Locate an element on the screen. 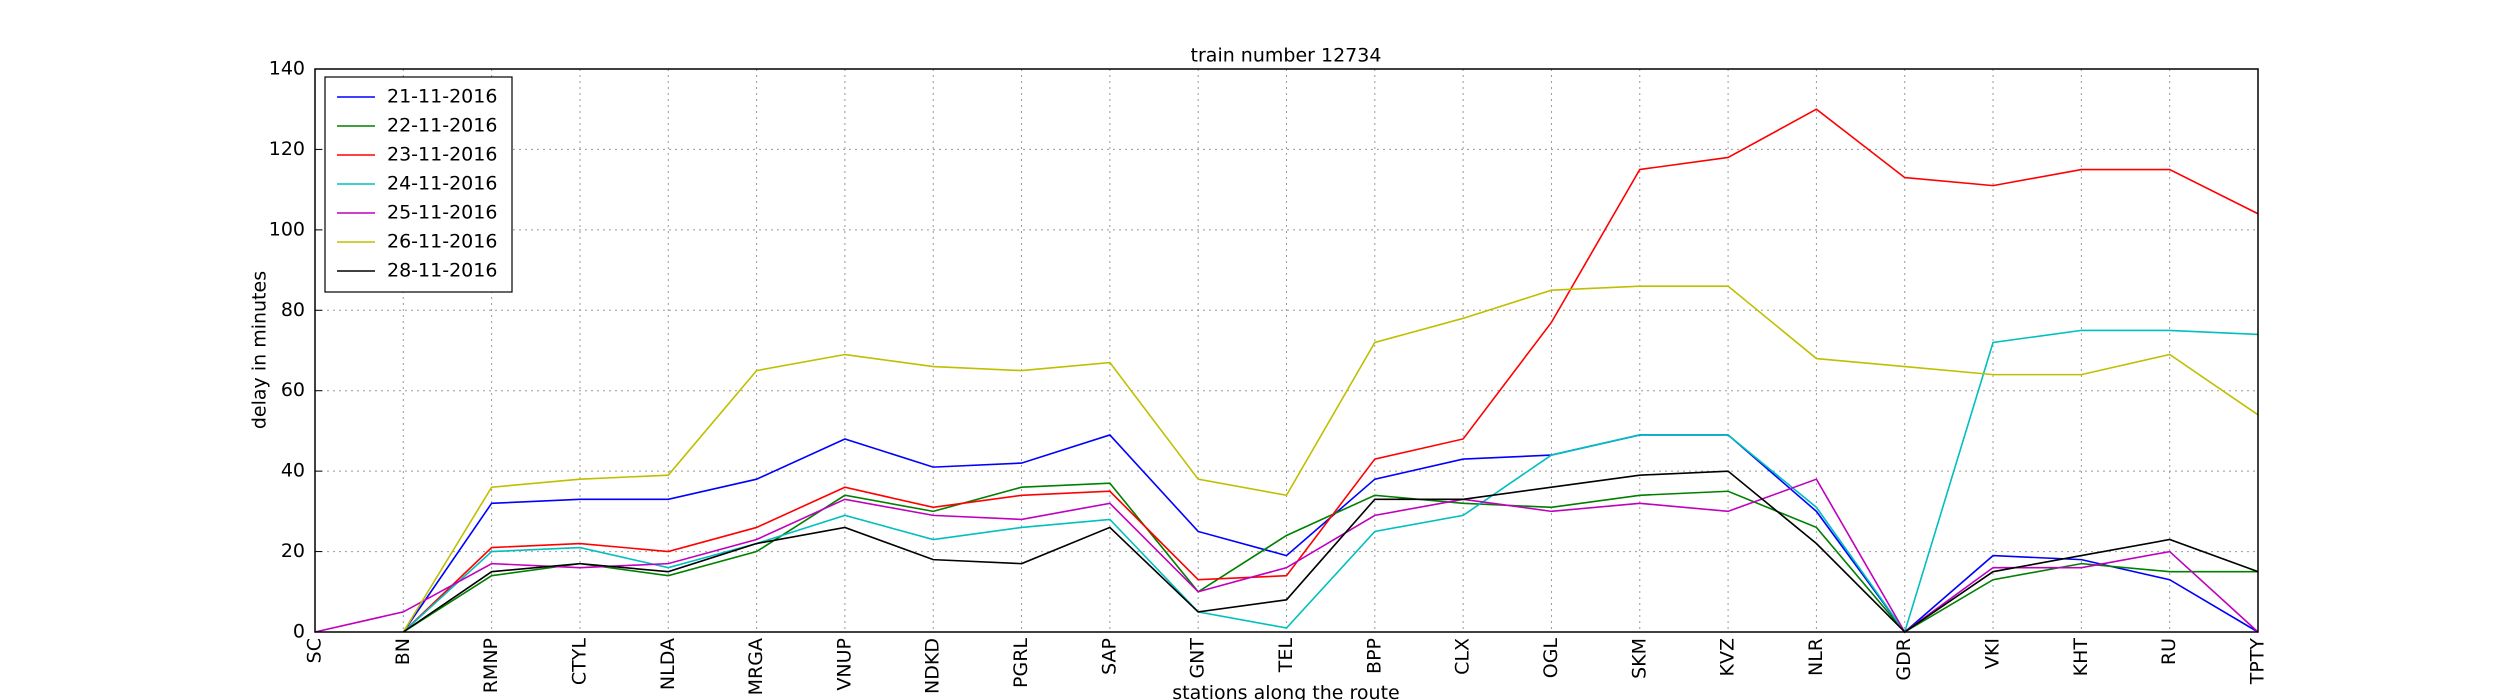 The width and height of the screenshot is (2500, 700). y-tick-label: 80 is located at coordinates (293, 310).